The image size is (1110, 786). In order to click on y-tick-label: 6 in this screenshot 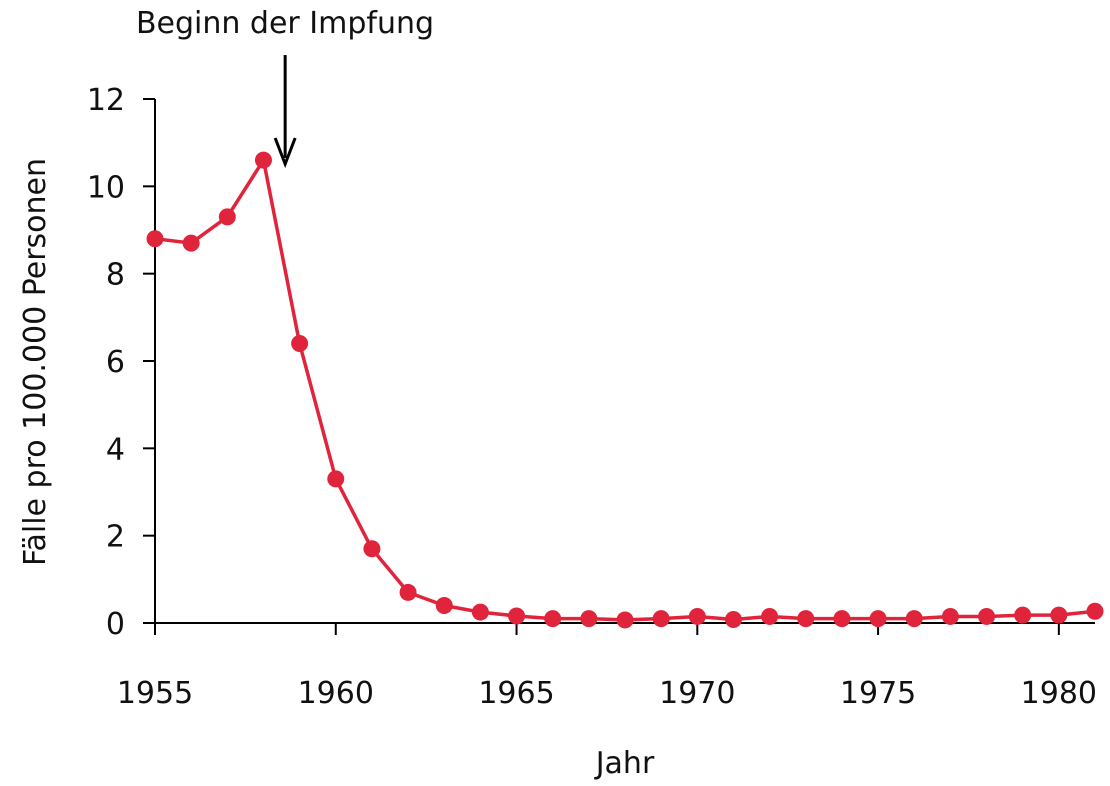, I will do `click(115, 362)`.